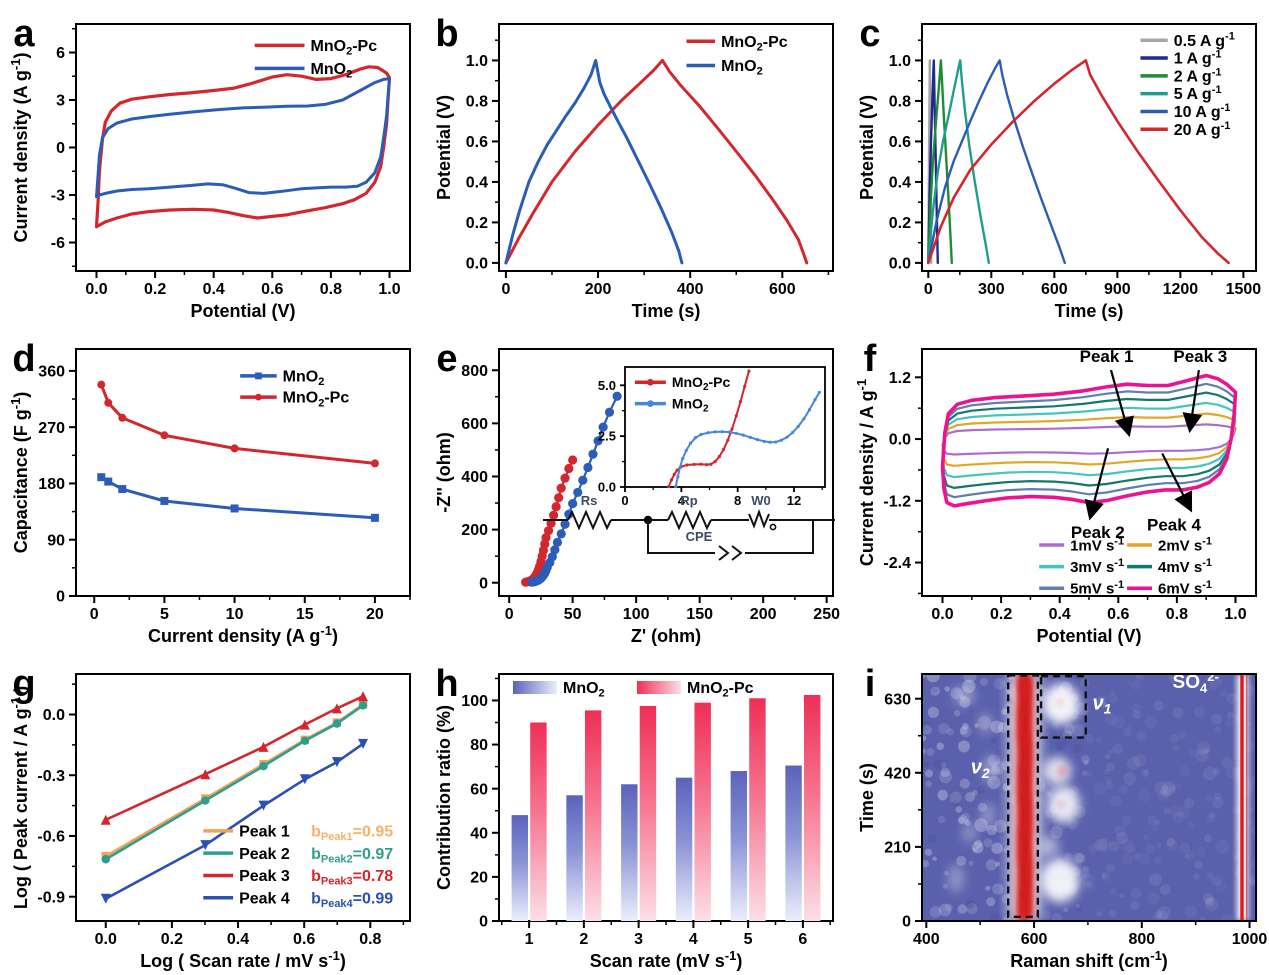 This screenshot has height=975, width=1269. What do you see at coordinates (688, 500) in the screenshot?
I see `circuit-label-rp: Rp` at bounding box center [688, 500].